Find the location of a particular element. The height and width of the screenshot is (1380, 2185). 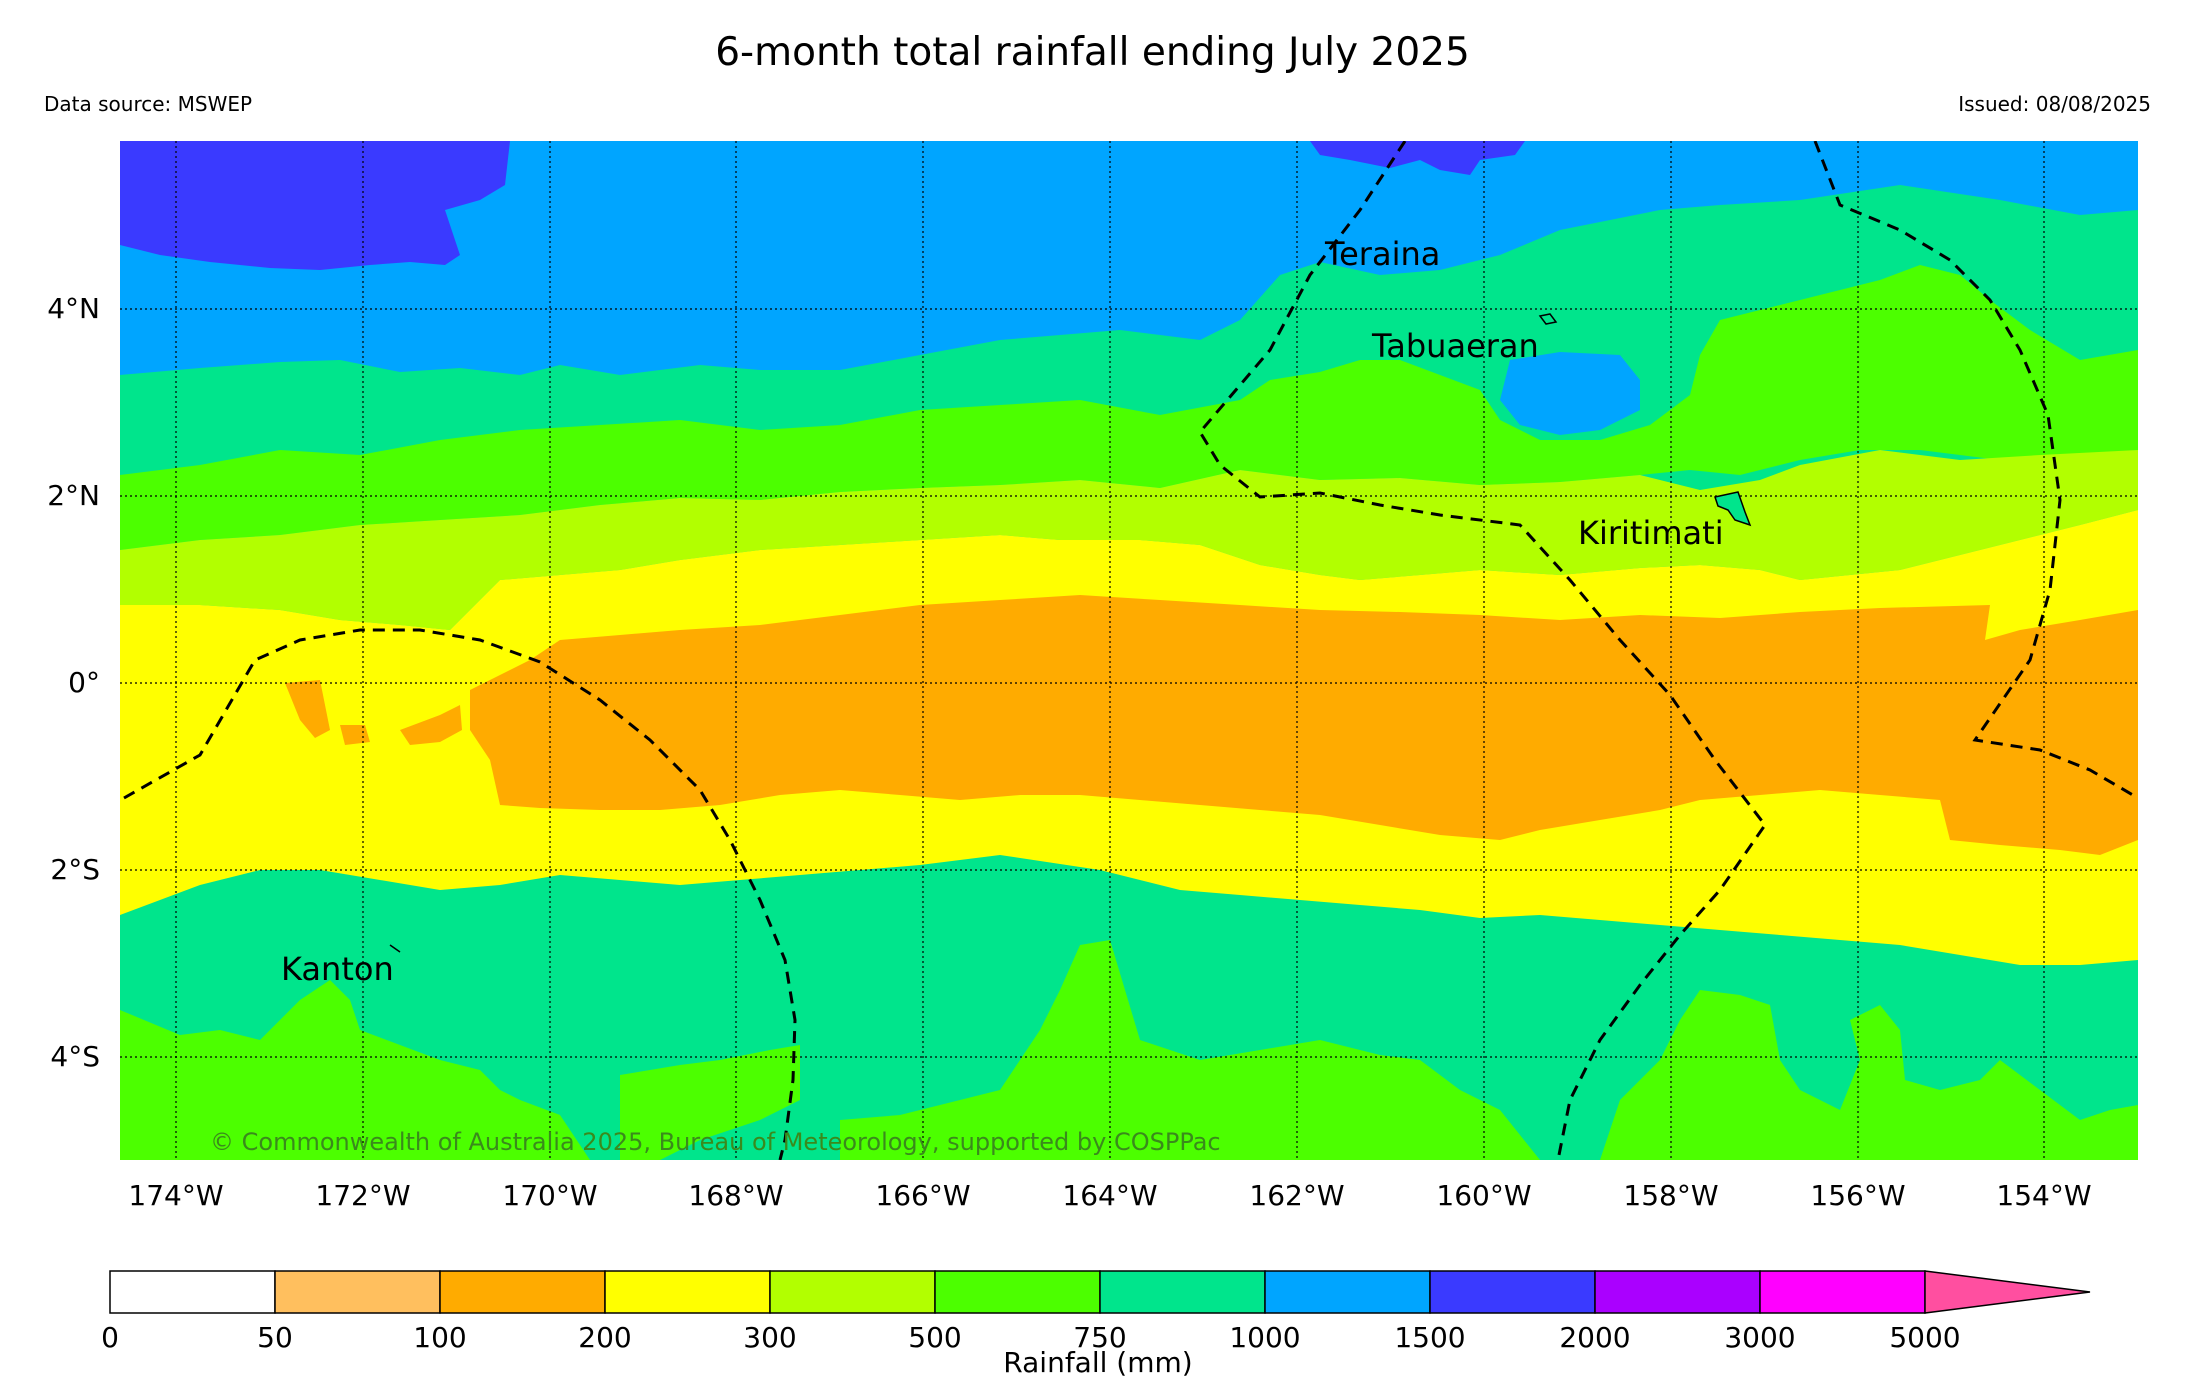

place-label-teraina: Teraina is located at coordinates (1382, 254).